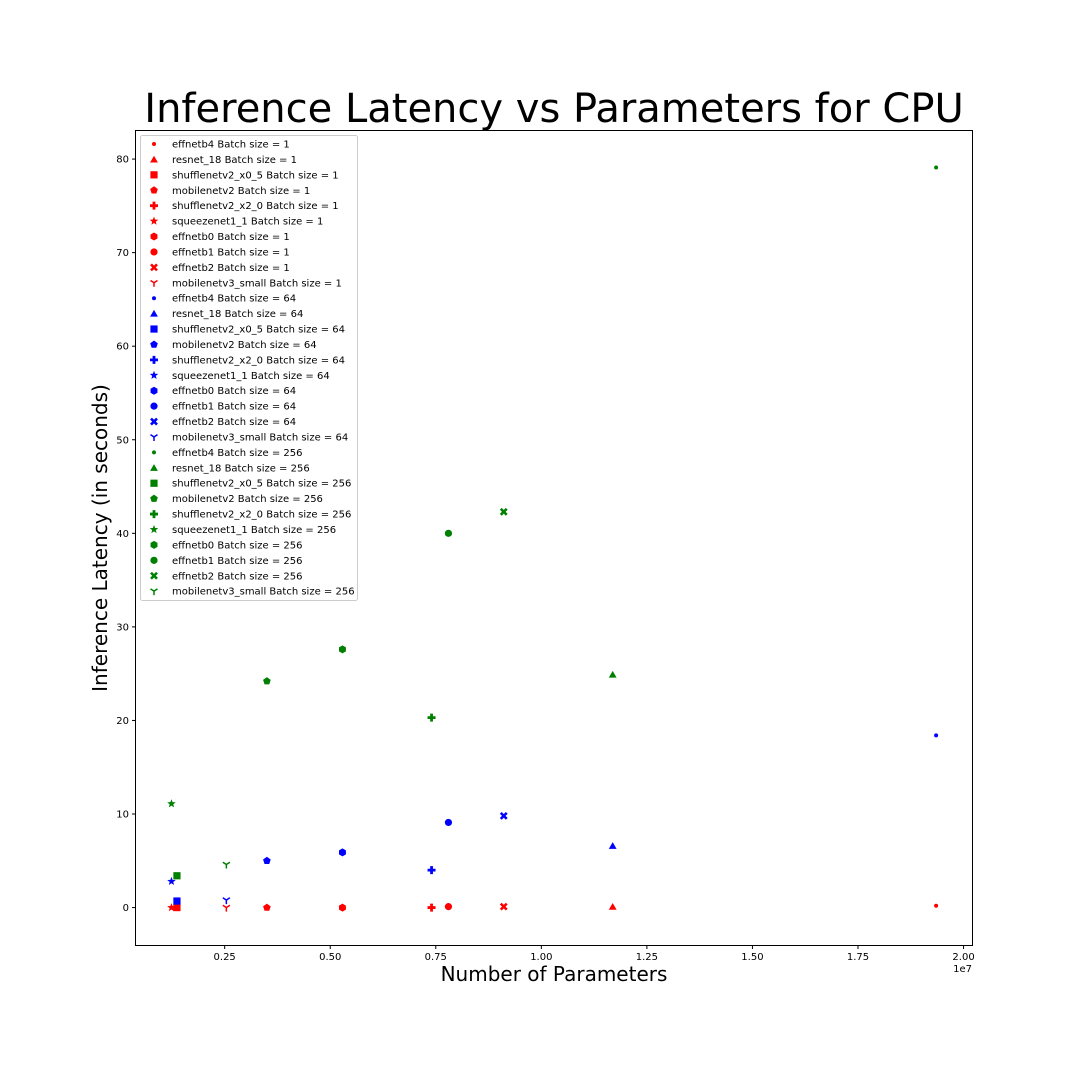 The height and width of the screenshot is (1080, 1080). I want to click on x-tick-label: 2.00, so click(963, 957).